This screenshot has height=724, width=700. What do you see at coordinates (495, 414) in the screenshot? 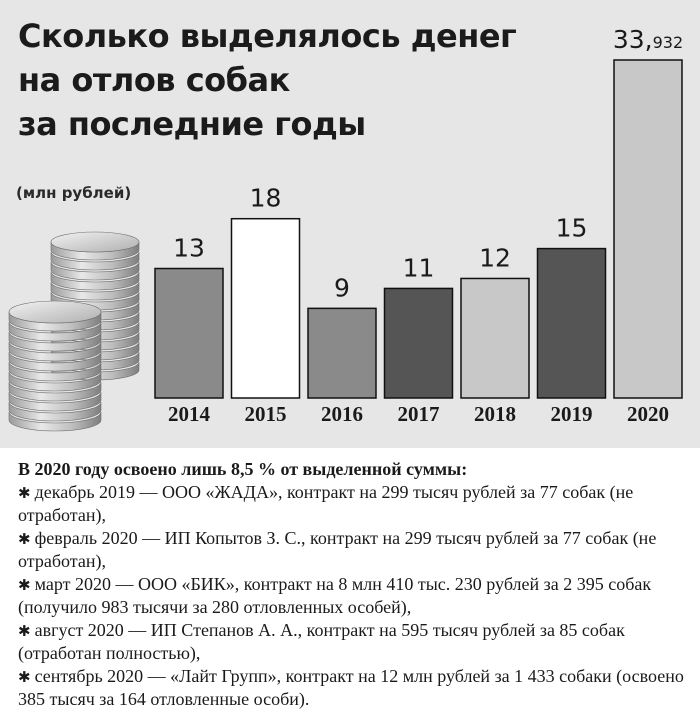
I see `tick-label-2018: 2018` at bounding box center [495, 414].